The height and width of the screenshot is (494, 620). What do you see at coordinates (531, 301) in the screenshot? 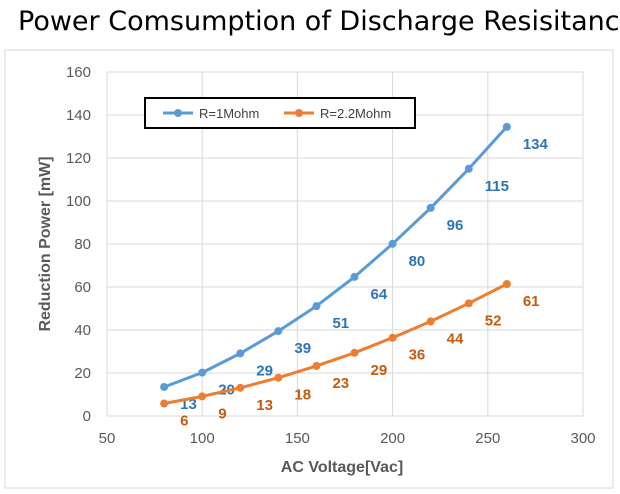
I see `data-label: 61` at bounding box center [531, 301].